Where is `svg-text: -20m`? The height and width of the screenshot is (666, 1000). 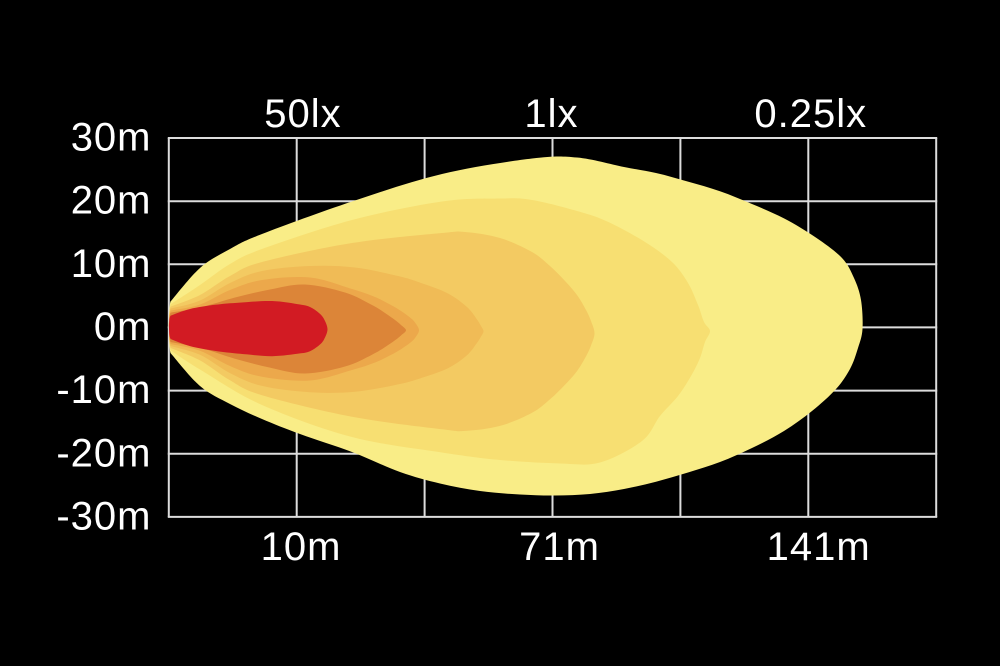 svg-text: -20m is located at coordinates (103, 453).